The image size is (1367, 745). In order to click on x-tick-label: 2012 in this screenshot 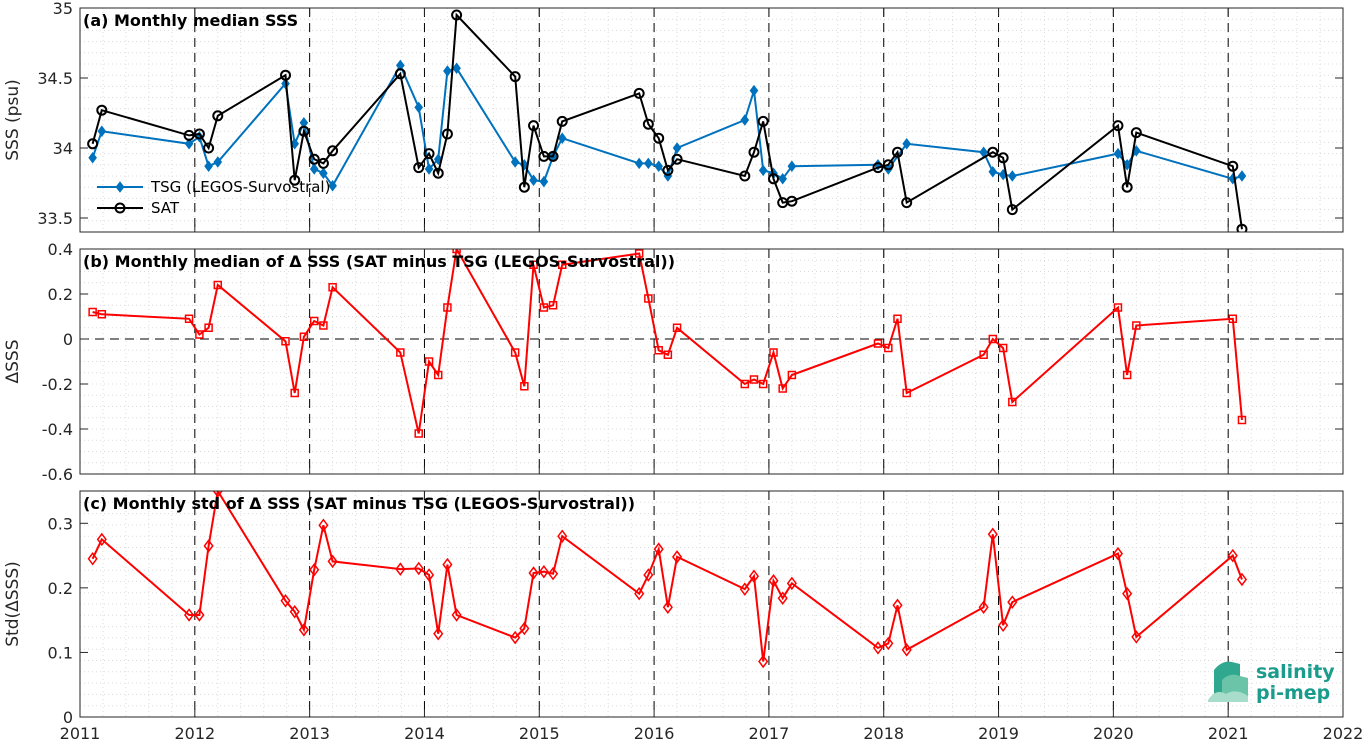, I will do `click(194, 733)`.